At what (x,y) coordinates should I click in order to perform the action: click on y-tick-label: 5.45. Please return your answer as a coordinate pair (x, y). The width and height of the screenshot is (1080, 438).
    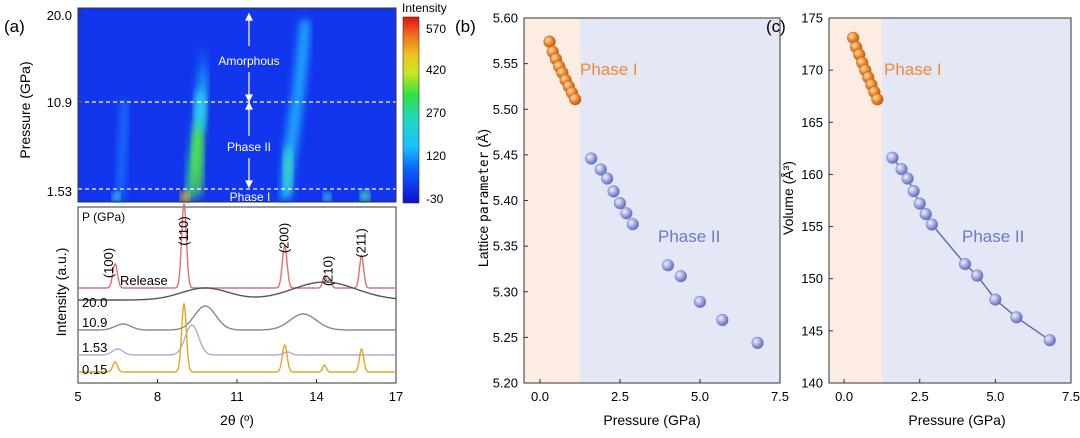
    Looking at the image, I should click on (505, 154).